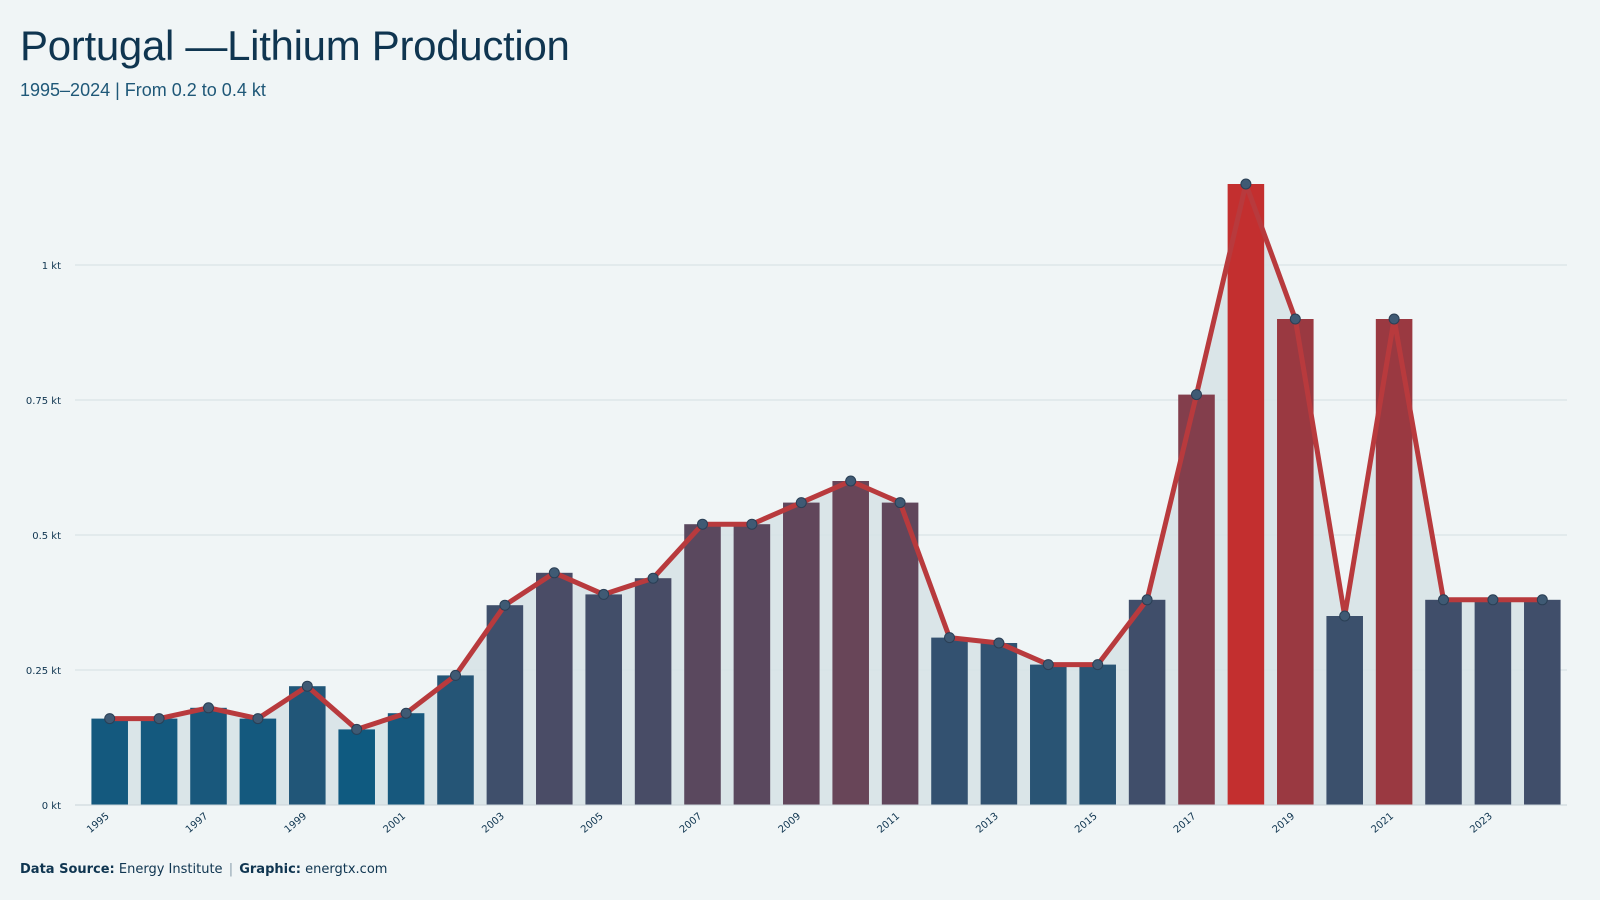 This screenshot has height=900, width=1600. What do you see at coordinates (67, 869) in the screenshot?
I see `source-label: Data Source:` at bounding box center [67, 869].